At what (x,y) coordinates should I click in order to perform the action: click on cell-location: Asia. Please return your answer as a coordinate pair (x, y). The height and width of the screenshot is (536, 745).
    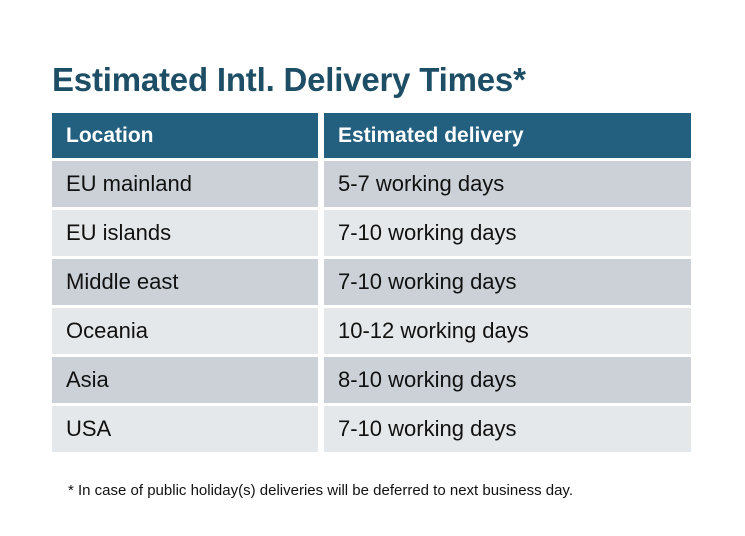
    Looking at the image, I should click on (185, 380).